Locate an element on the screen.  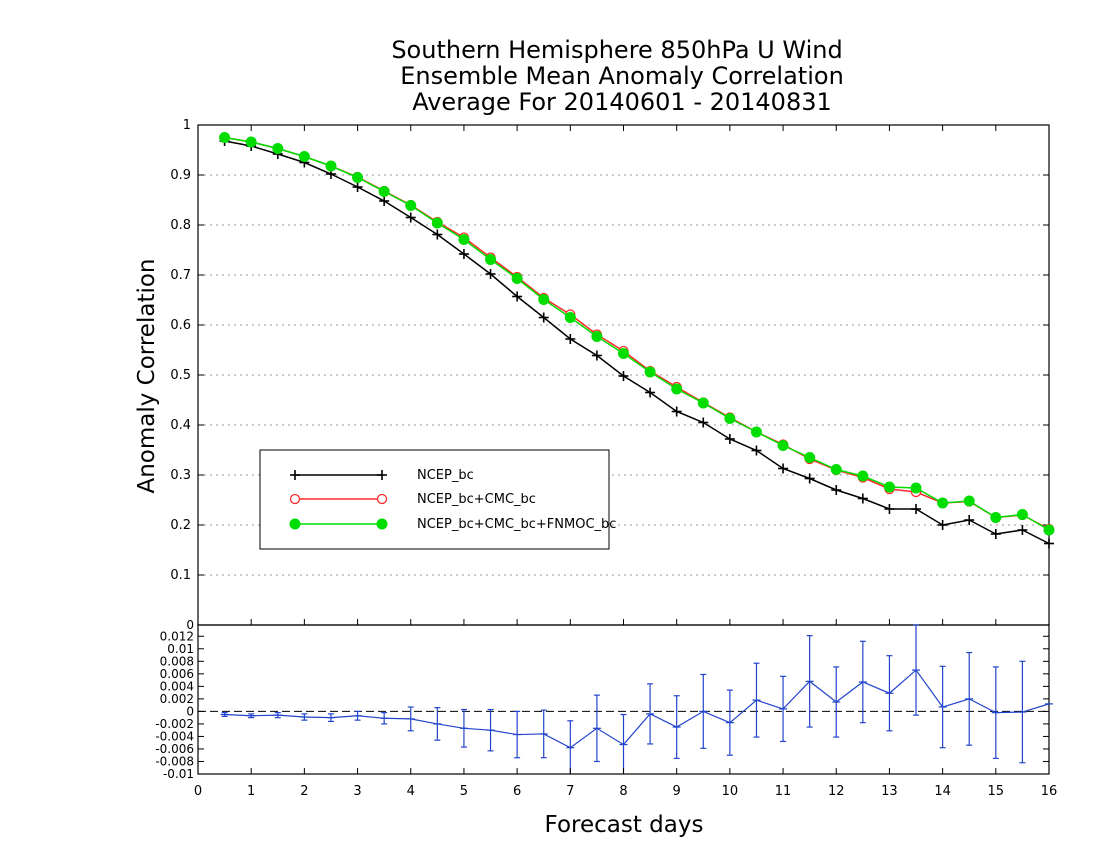
y-tick-label: 0.7 is located at coordinates (180, 275).